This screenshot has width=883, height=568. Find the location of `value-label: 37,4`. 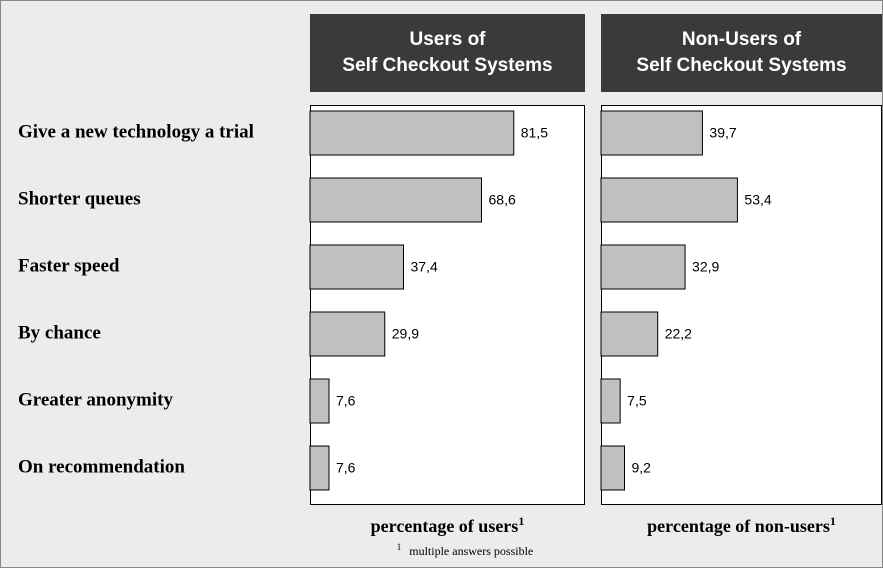

value-label: 37,4 is located at coordinates (424, 267).